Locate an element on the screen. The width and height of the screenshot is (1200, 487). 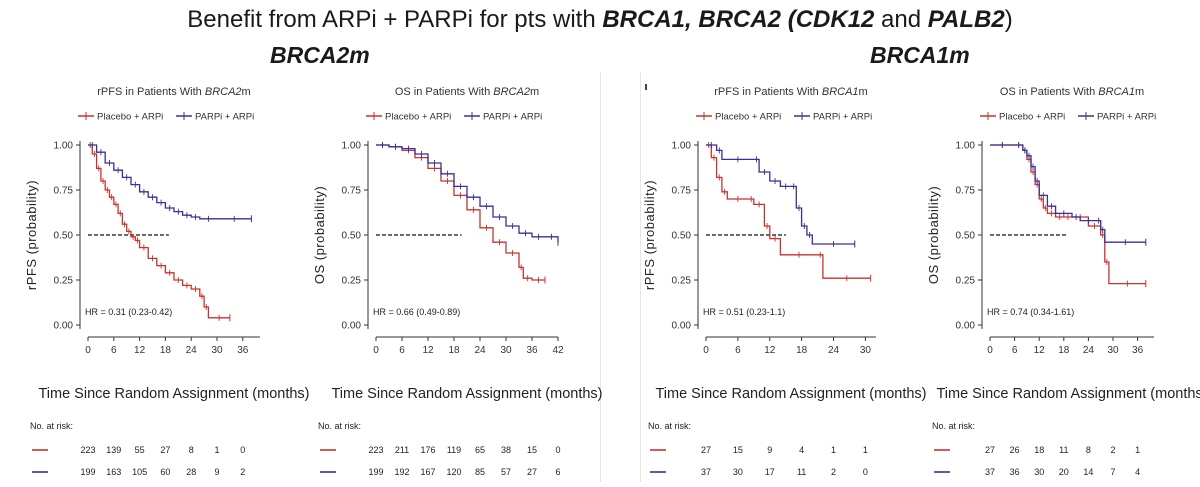
y-axis-label: rPFS (probability) is located at coordinates (649, 235).